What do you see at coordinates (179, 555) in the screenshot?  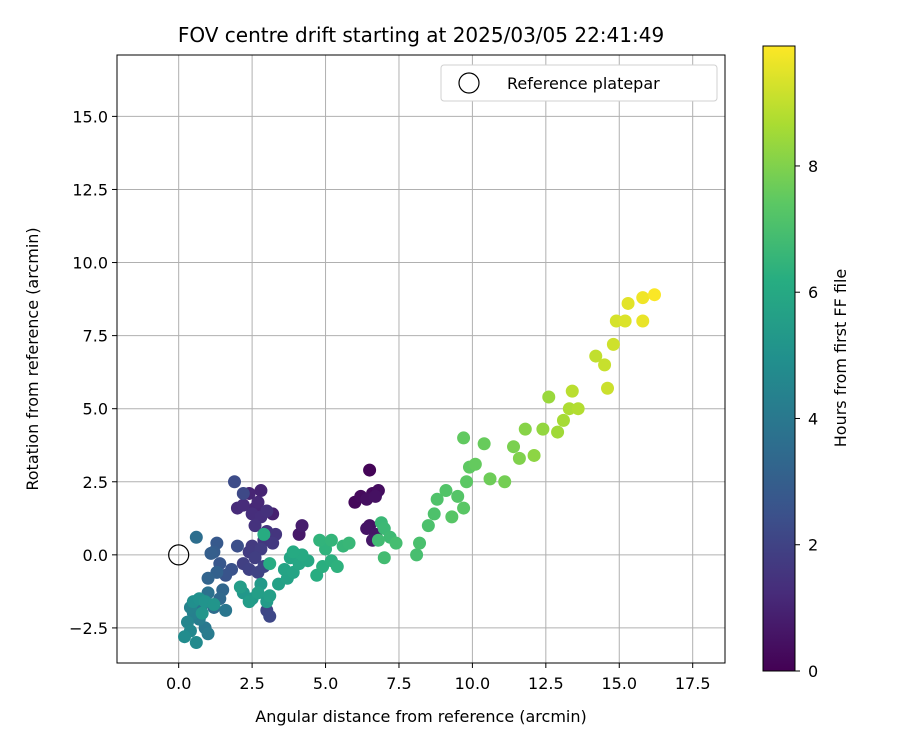 I see `reference-platepar-marker` at bounding box center [179, 555].